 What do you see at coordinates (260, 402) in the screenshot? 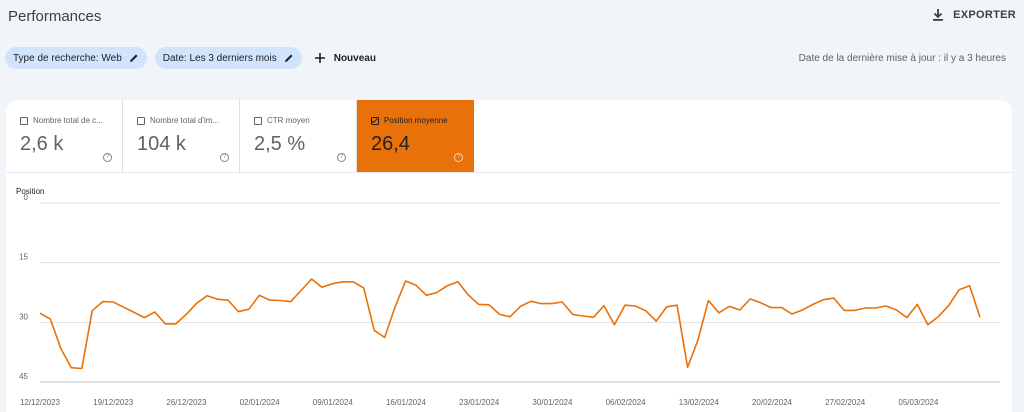
I see `x-tick-label: 02/01/2024` at bounding box center [260, 402].